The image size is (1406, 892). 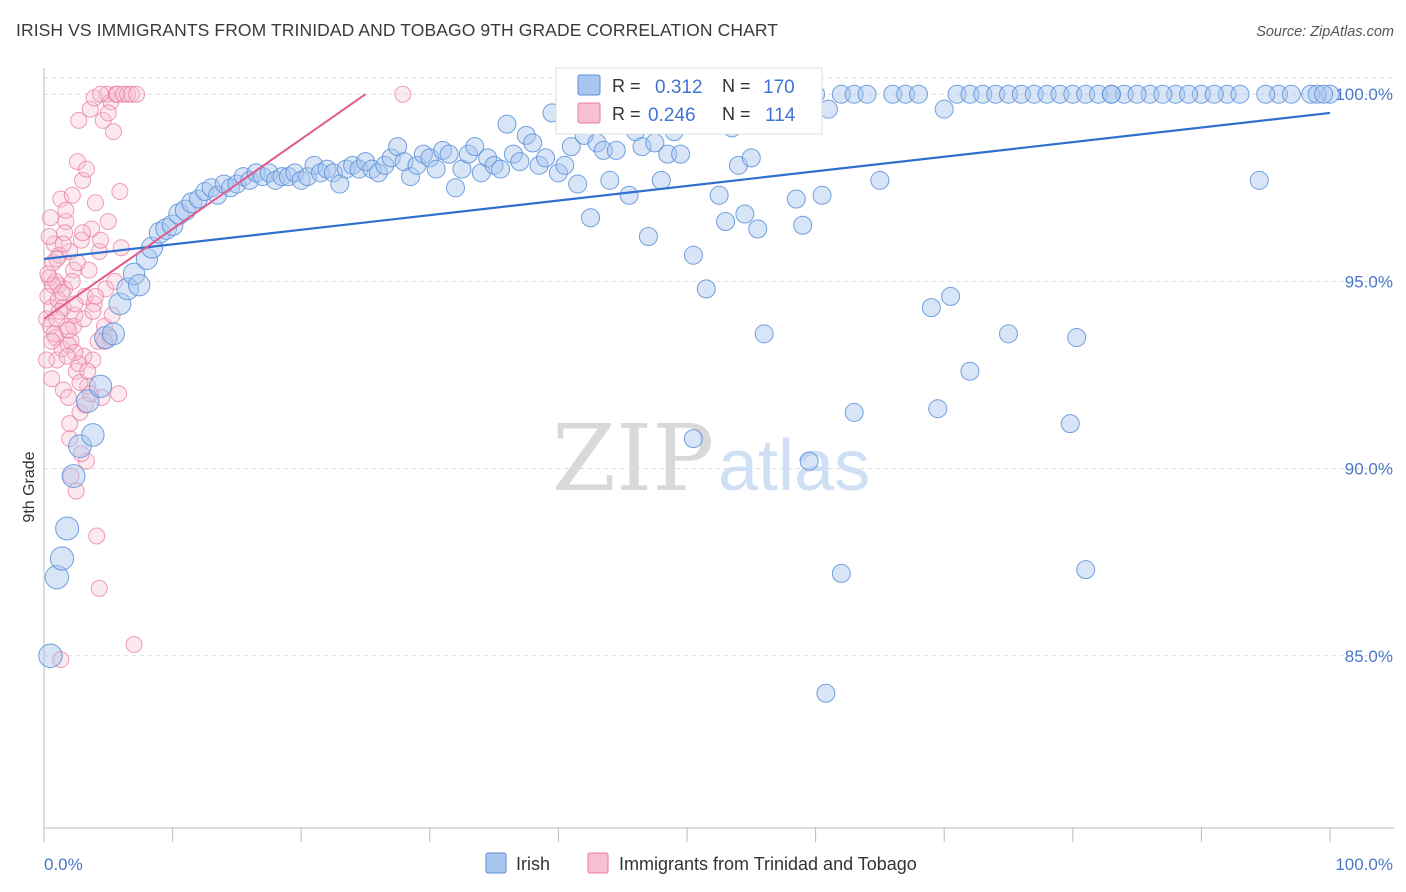 What do you see at coordinates (736, 114) in the screenshot?
I see `legend-n-label-2: N =` at bounding box center [736, 114].